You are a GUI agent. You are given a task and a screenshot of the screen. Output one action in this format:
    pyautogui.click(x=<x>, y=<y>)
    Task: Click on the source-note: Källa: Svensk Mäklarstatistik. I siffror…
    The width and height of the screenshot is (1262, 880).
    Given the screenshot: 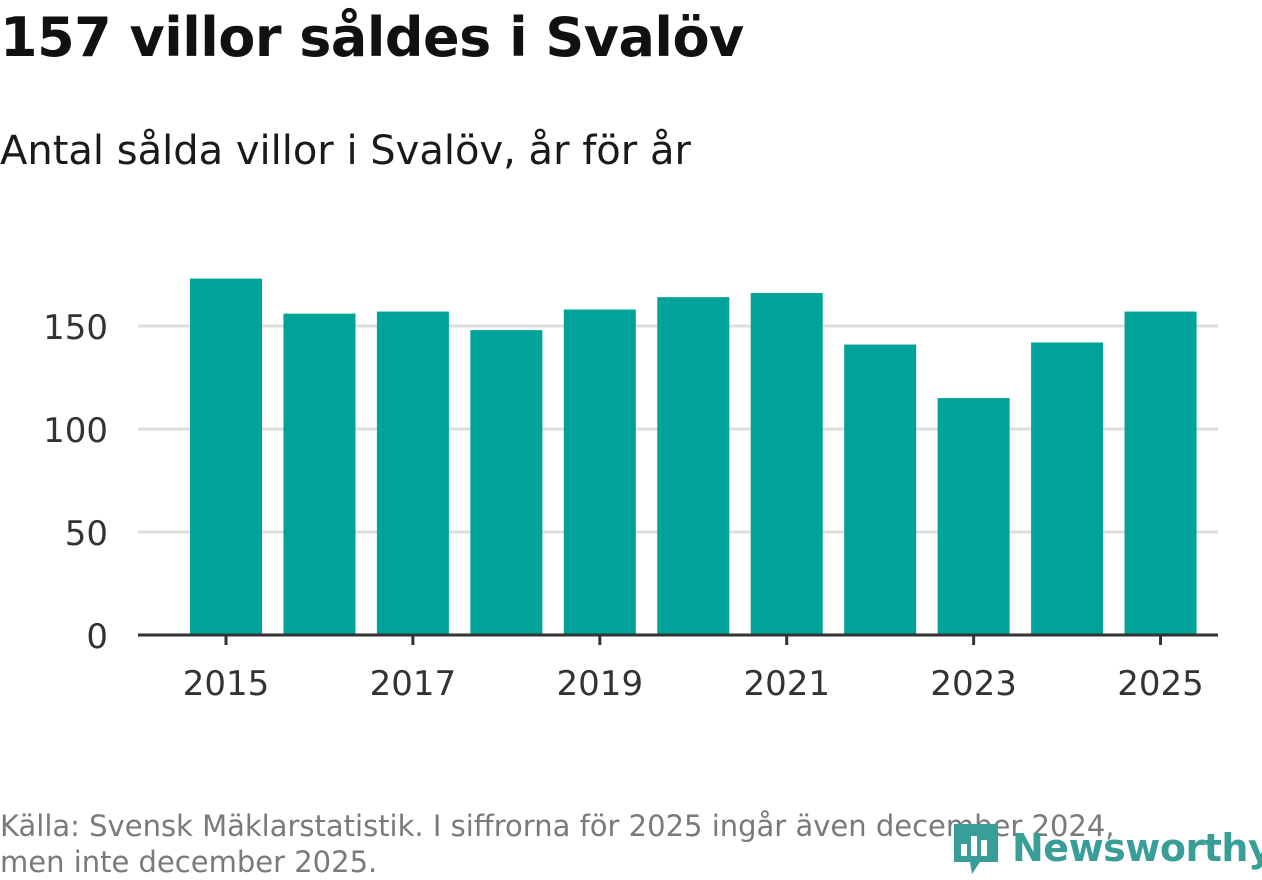 What is the action you would take?
    pyautogui.click(x=600, y=844)
    